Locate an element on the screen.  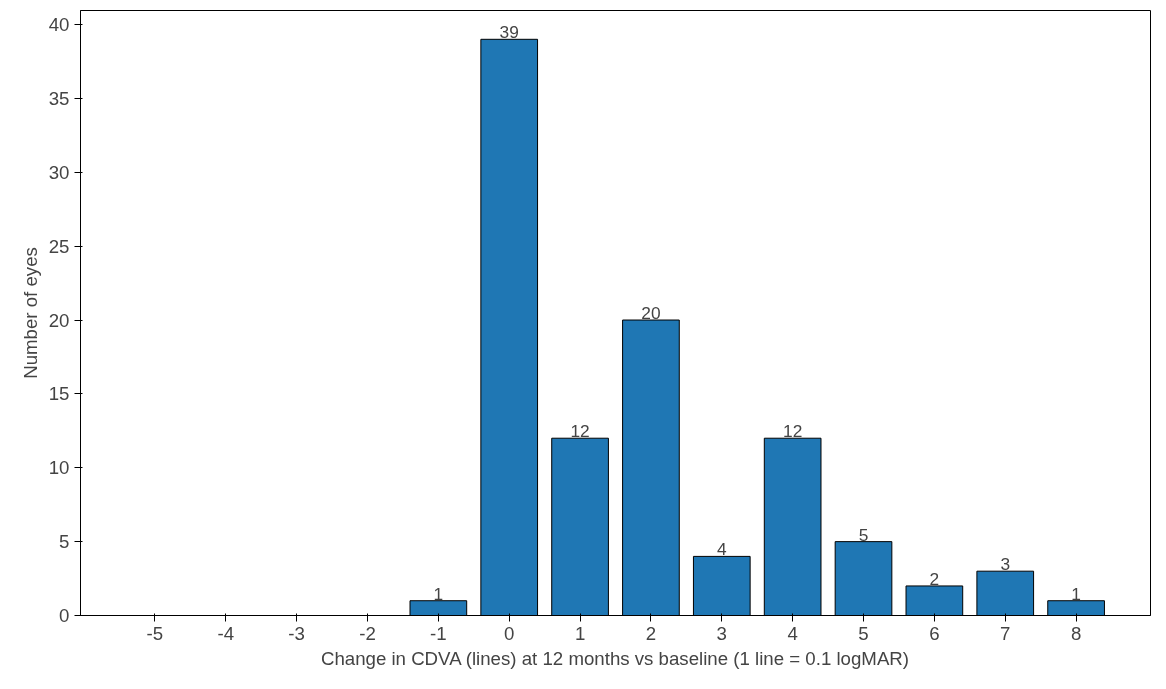
data-label: 4 is located at coordinates (721, 549).